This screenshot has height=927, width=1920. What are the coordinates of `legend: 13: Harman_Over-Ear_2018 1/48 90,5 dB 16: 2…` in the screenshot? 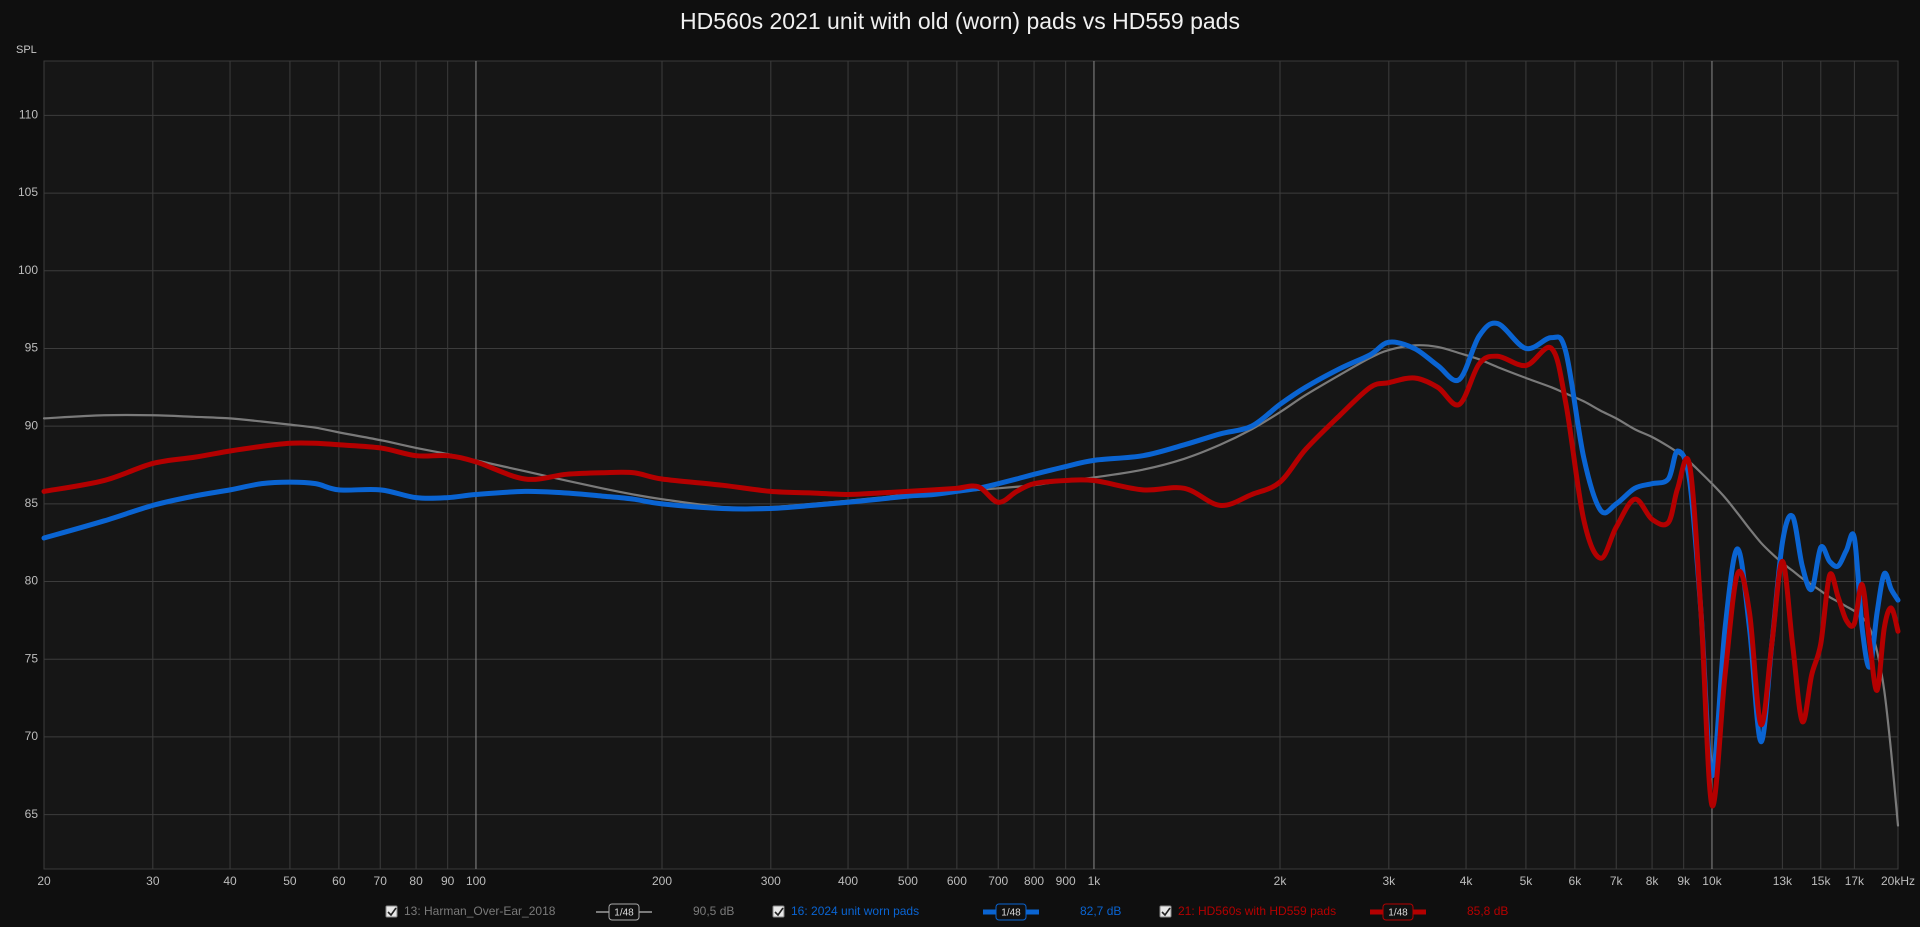 It's located at (946, 912).